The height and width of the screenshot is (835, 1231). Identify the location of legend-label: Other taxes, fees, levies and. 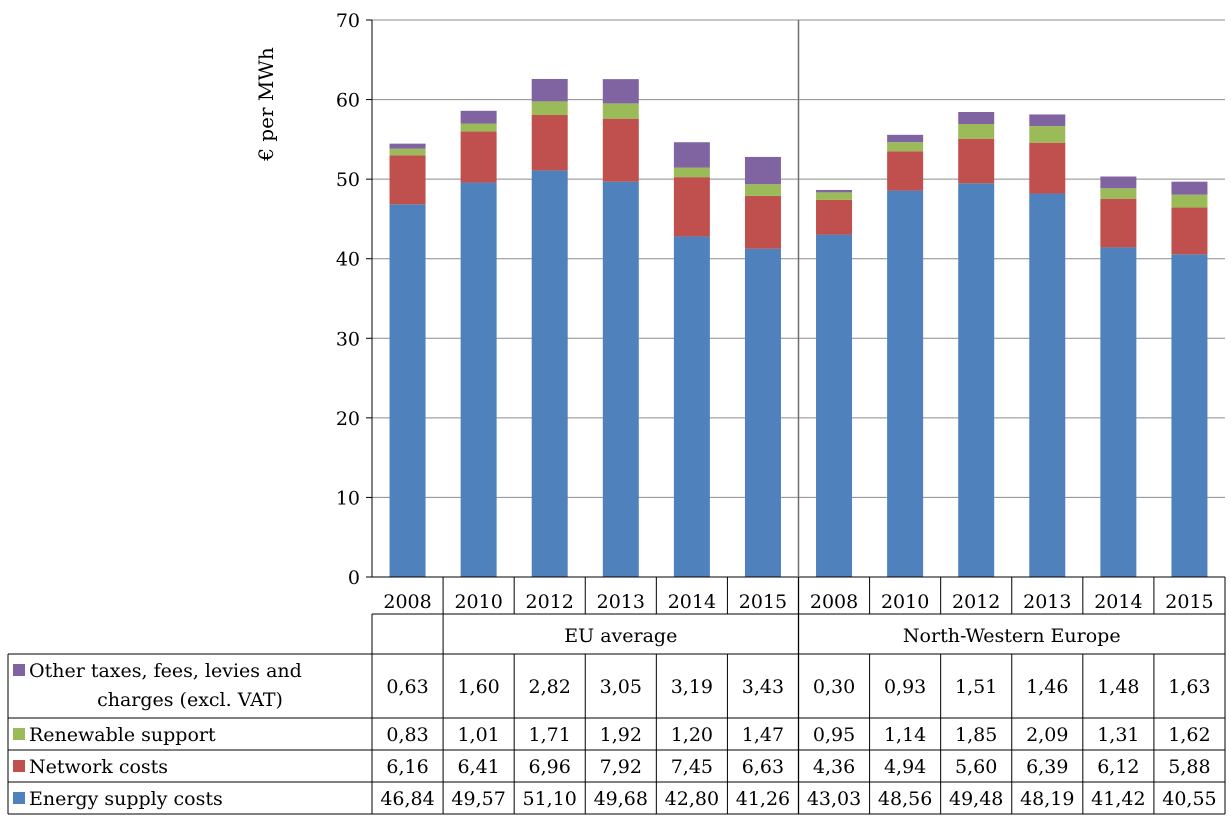
(165, 671).